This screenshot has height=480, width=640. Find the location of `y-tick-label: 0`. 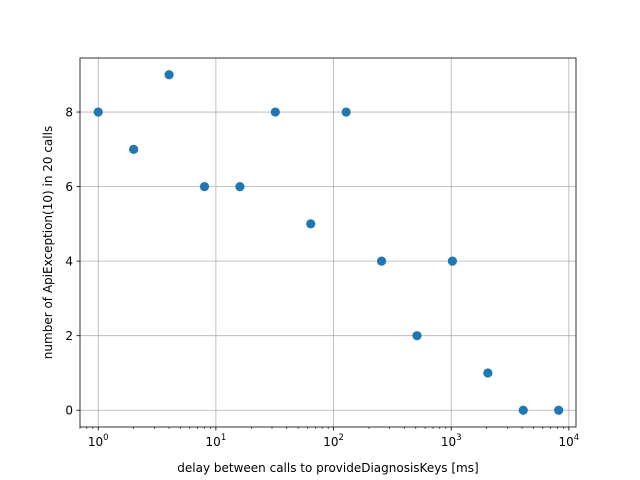

y-tick-label: 0 is located at coordinates (69, 411).